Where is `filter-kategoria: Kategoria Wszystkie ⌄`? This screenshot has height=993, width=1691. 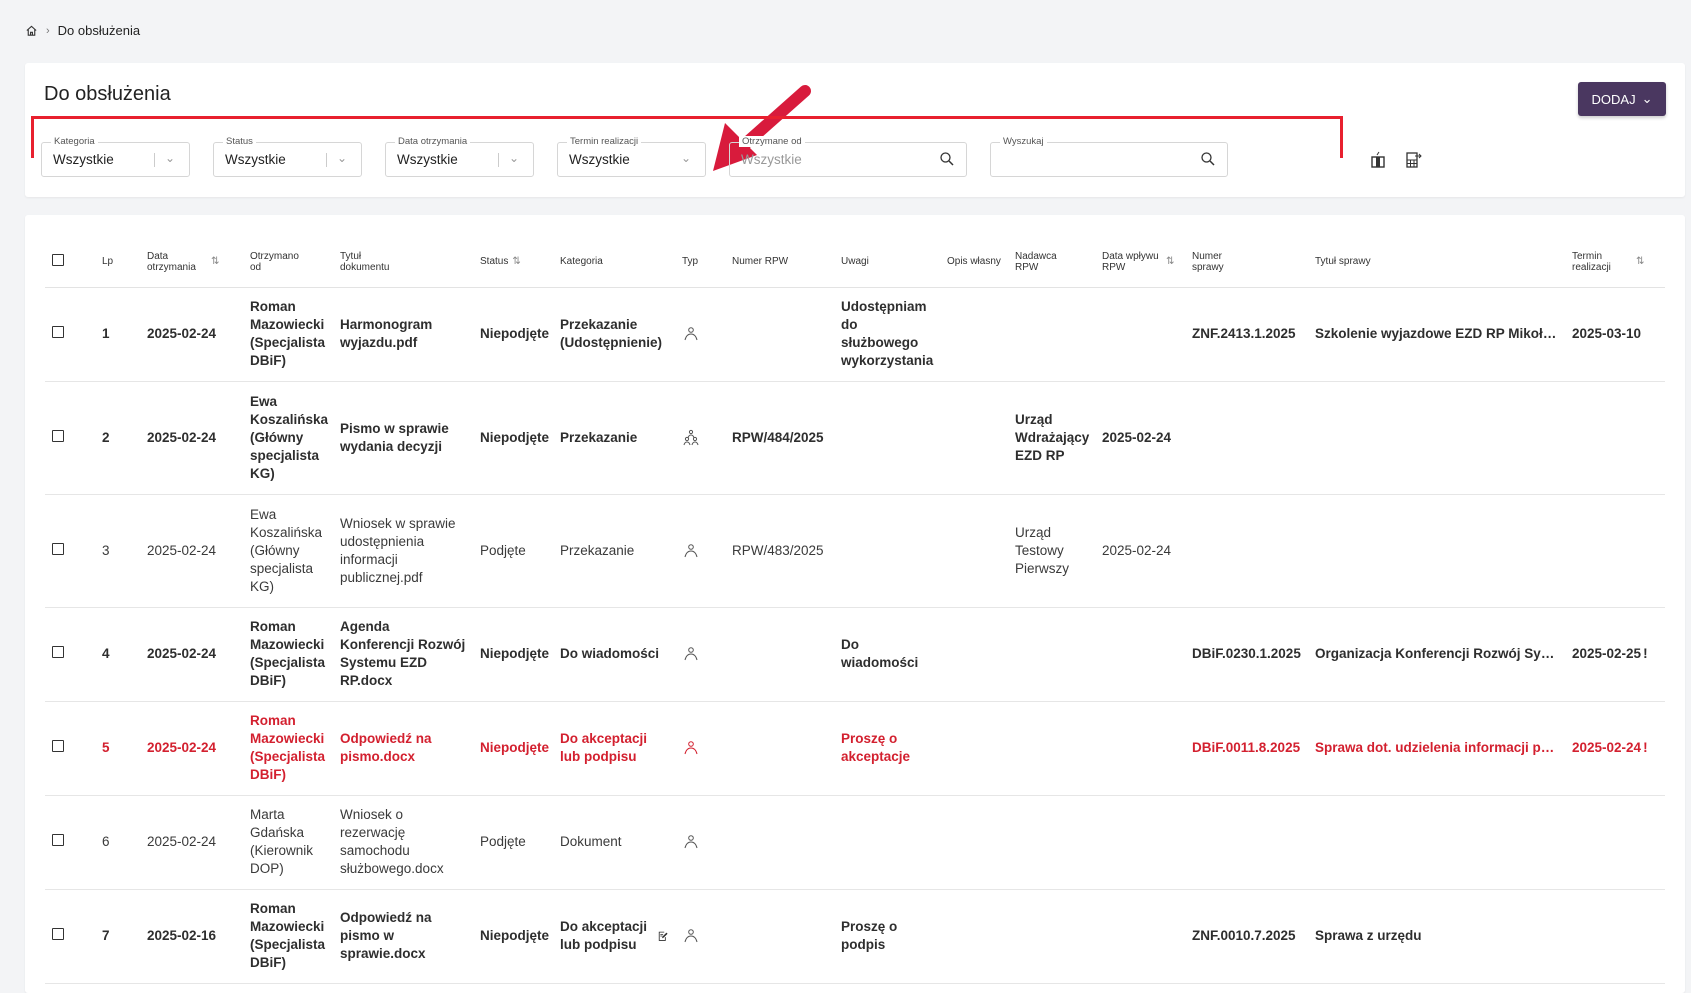
filter-kategoria: Kategoria Wszystkie ⌄ is located at coordinates (115, 156).